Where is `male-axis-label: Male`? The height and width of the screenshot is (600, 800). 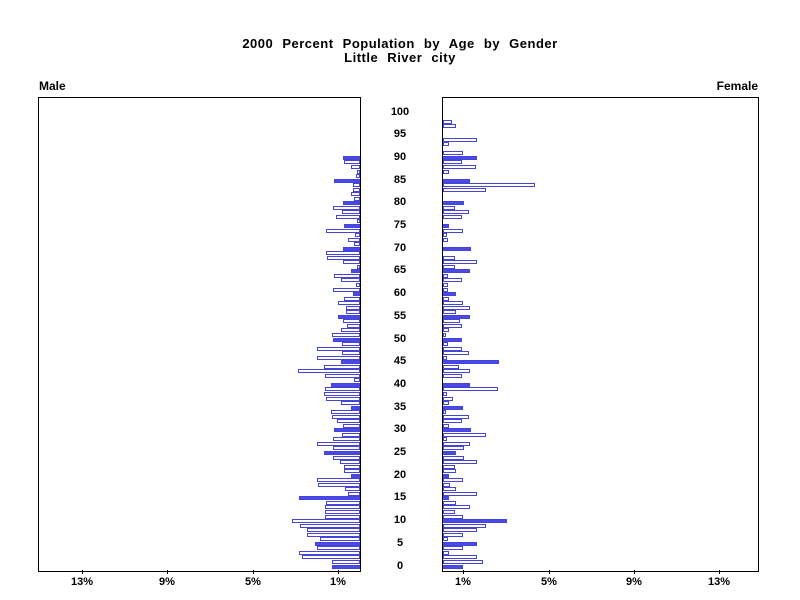
male-axis-label: Male is located at coordinates (52, 86).